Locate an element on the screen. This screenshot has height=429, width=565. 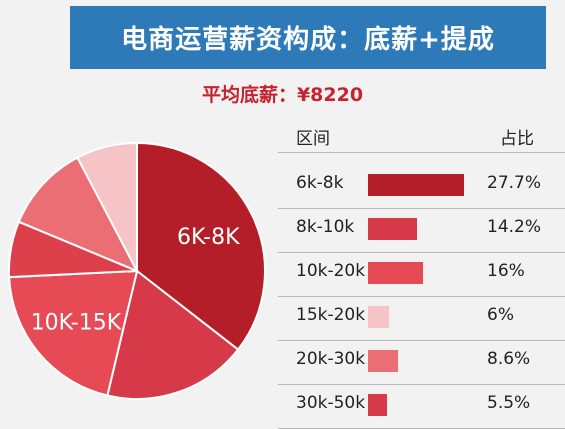
column-header-range: 区间 is located at coordinates (313, 139).